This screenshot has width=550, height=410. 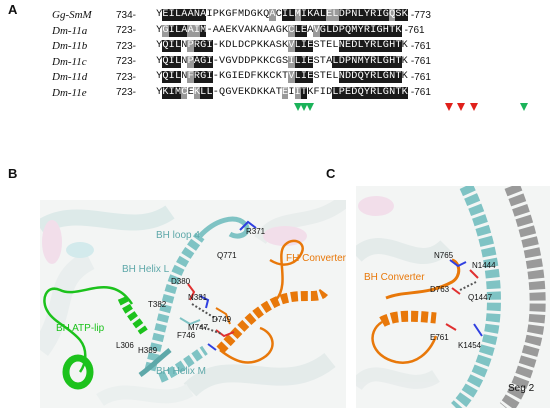 I want to click on sequence-name: Dm-11b, so click(x=70, y=46).